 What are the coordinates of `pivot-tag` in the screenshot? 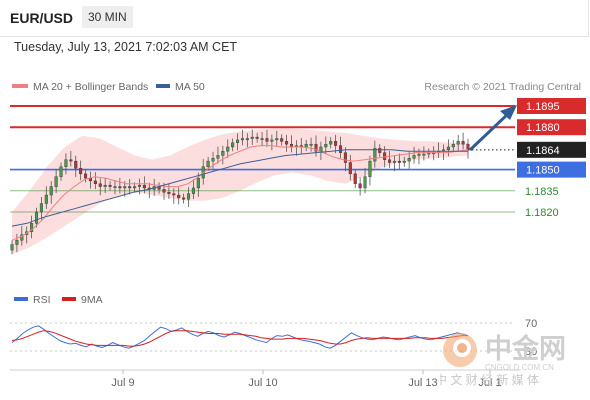 It's located at (551, 169).